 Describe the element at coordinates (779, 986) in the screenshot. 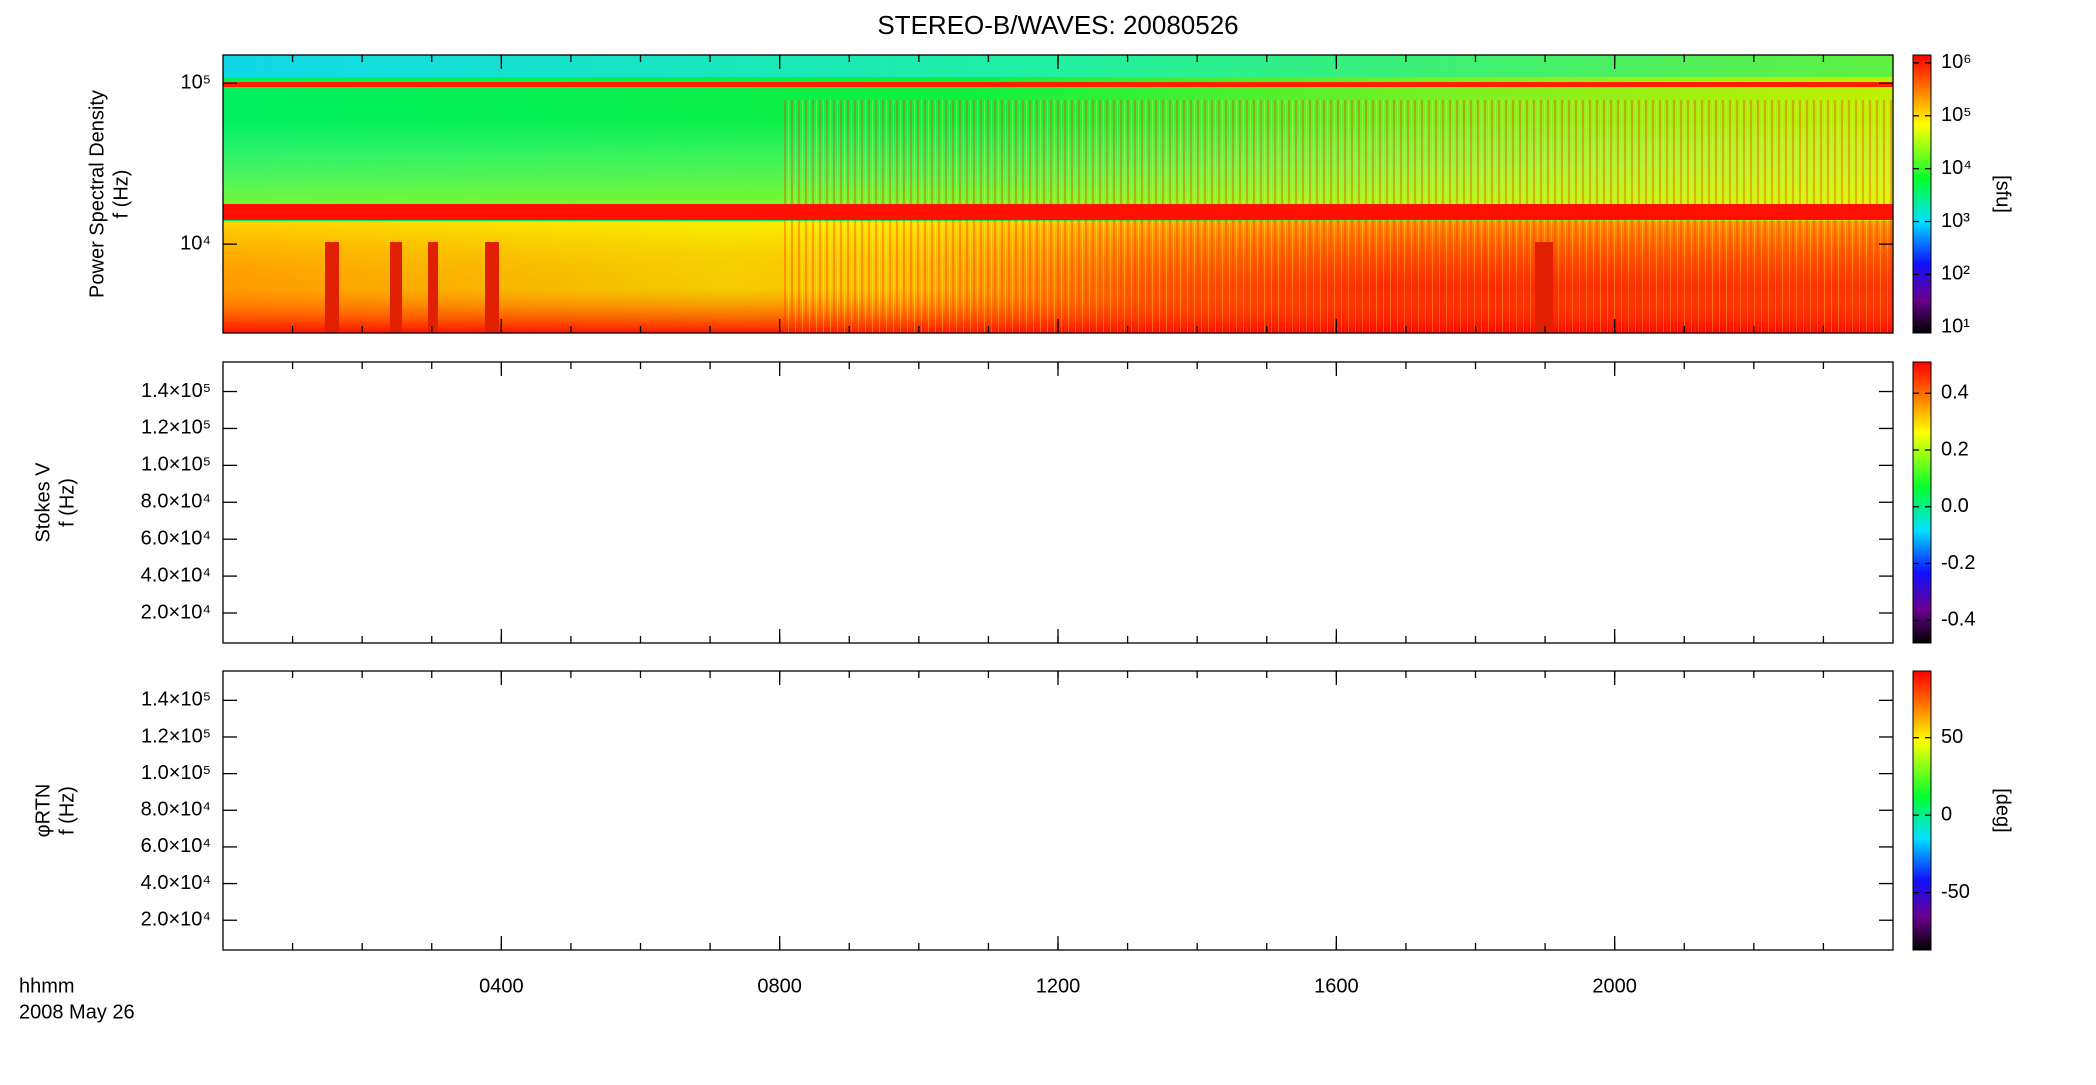

I see `x-tick-label: 0800` at that location.